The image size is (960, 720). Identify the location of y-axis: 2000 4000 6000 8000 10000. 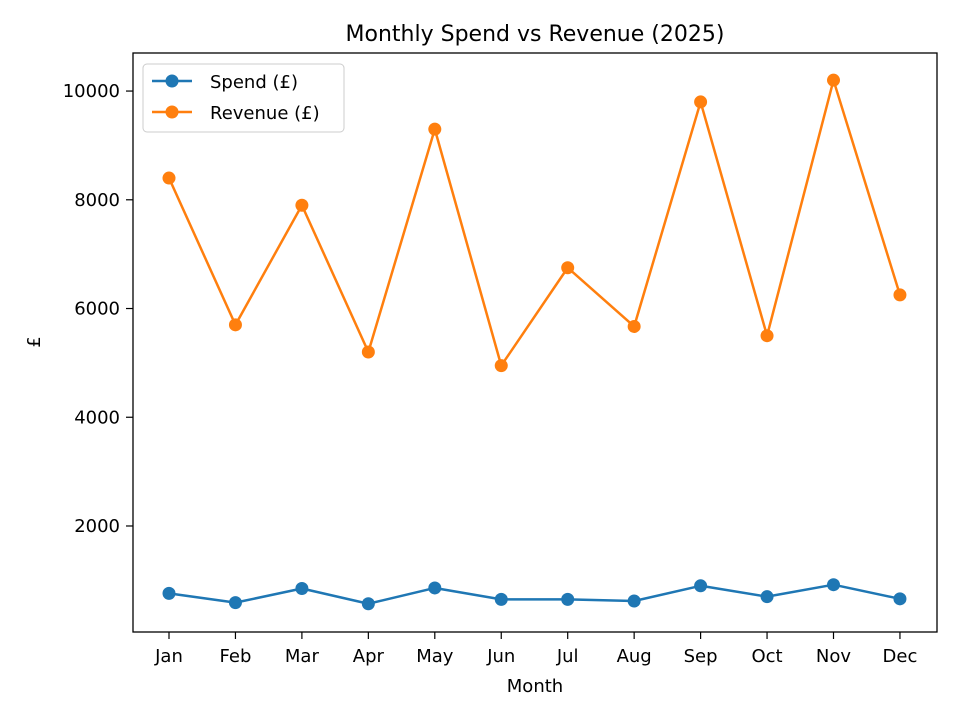
(98, 309).